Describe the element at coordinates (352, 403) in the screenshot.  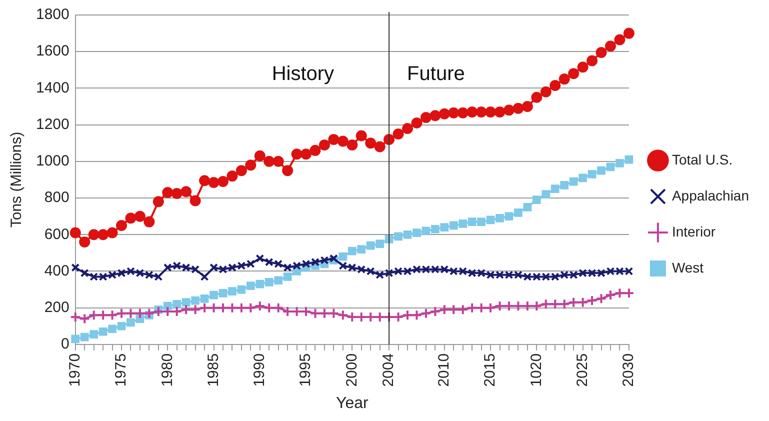
I see `x-axis-title: Year` at that location.